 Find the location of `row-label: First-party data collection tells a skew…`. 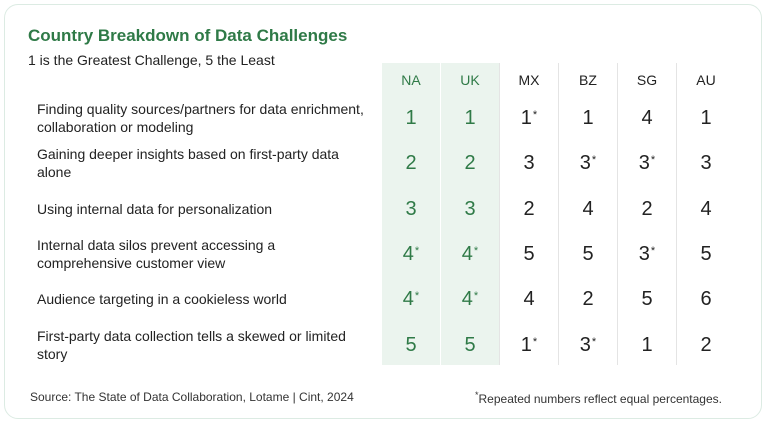

row-label: First-party data collection tells a skew… is located at coordinates (191, 345).